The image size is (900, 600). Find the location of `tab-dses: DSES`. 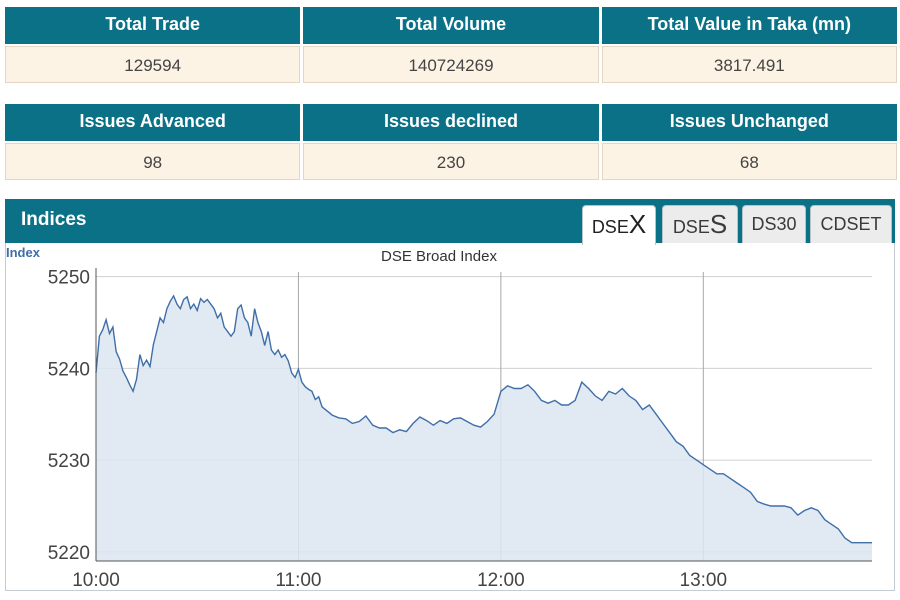

tab-dses: DSES is located at coordinates (700, 224).